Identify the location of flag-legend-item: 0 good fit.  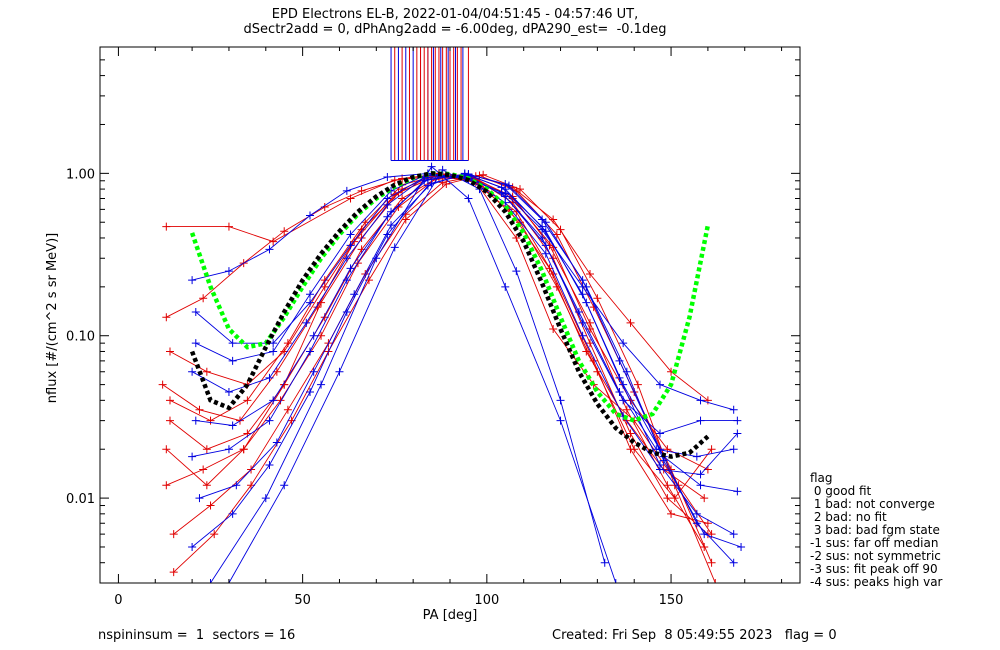
(841, 491).